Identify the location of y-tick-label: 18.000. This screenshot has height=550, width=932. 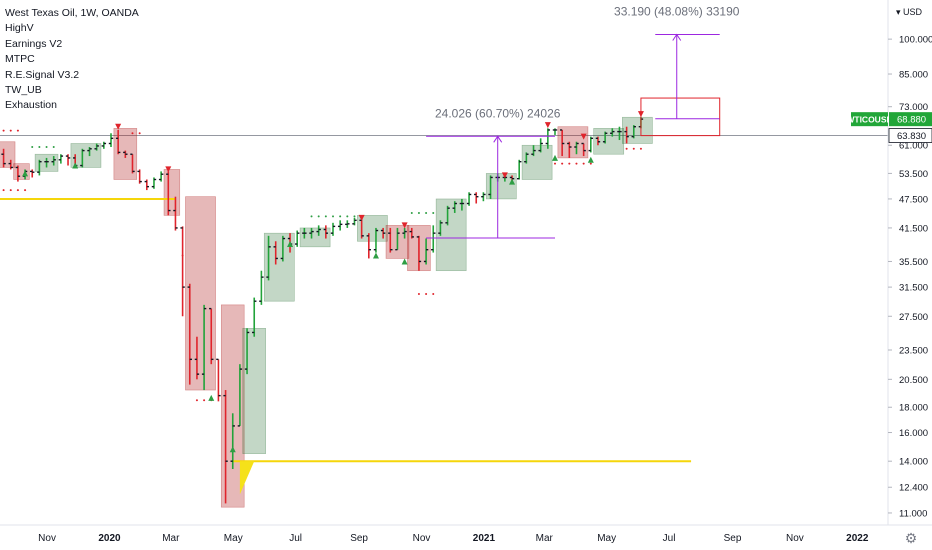
(913, 408).